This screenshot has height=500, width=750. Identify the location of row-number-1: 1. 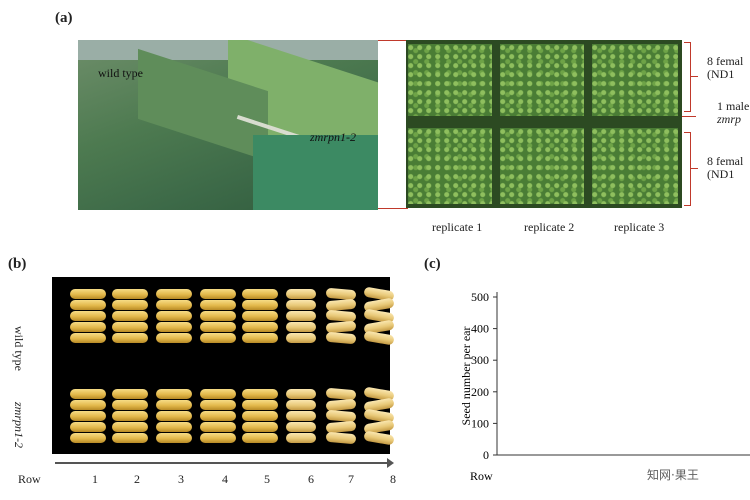
(95, 479).